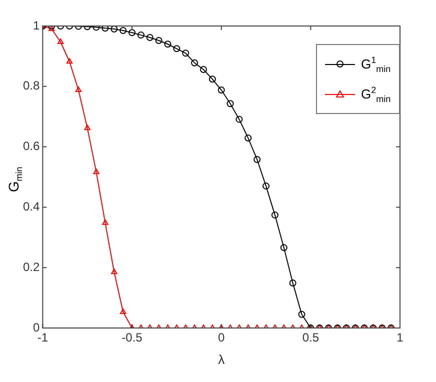 Image resolution: width=436 pixels, height=382 pixels. What do you see at coordinates (31, 207) in the screenshot?
I see `y-tick-label: 0.4` at bounding box center [31, 207].